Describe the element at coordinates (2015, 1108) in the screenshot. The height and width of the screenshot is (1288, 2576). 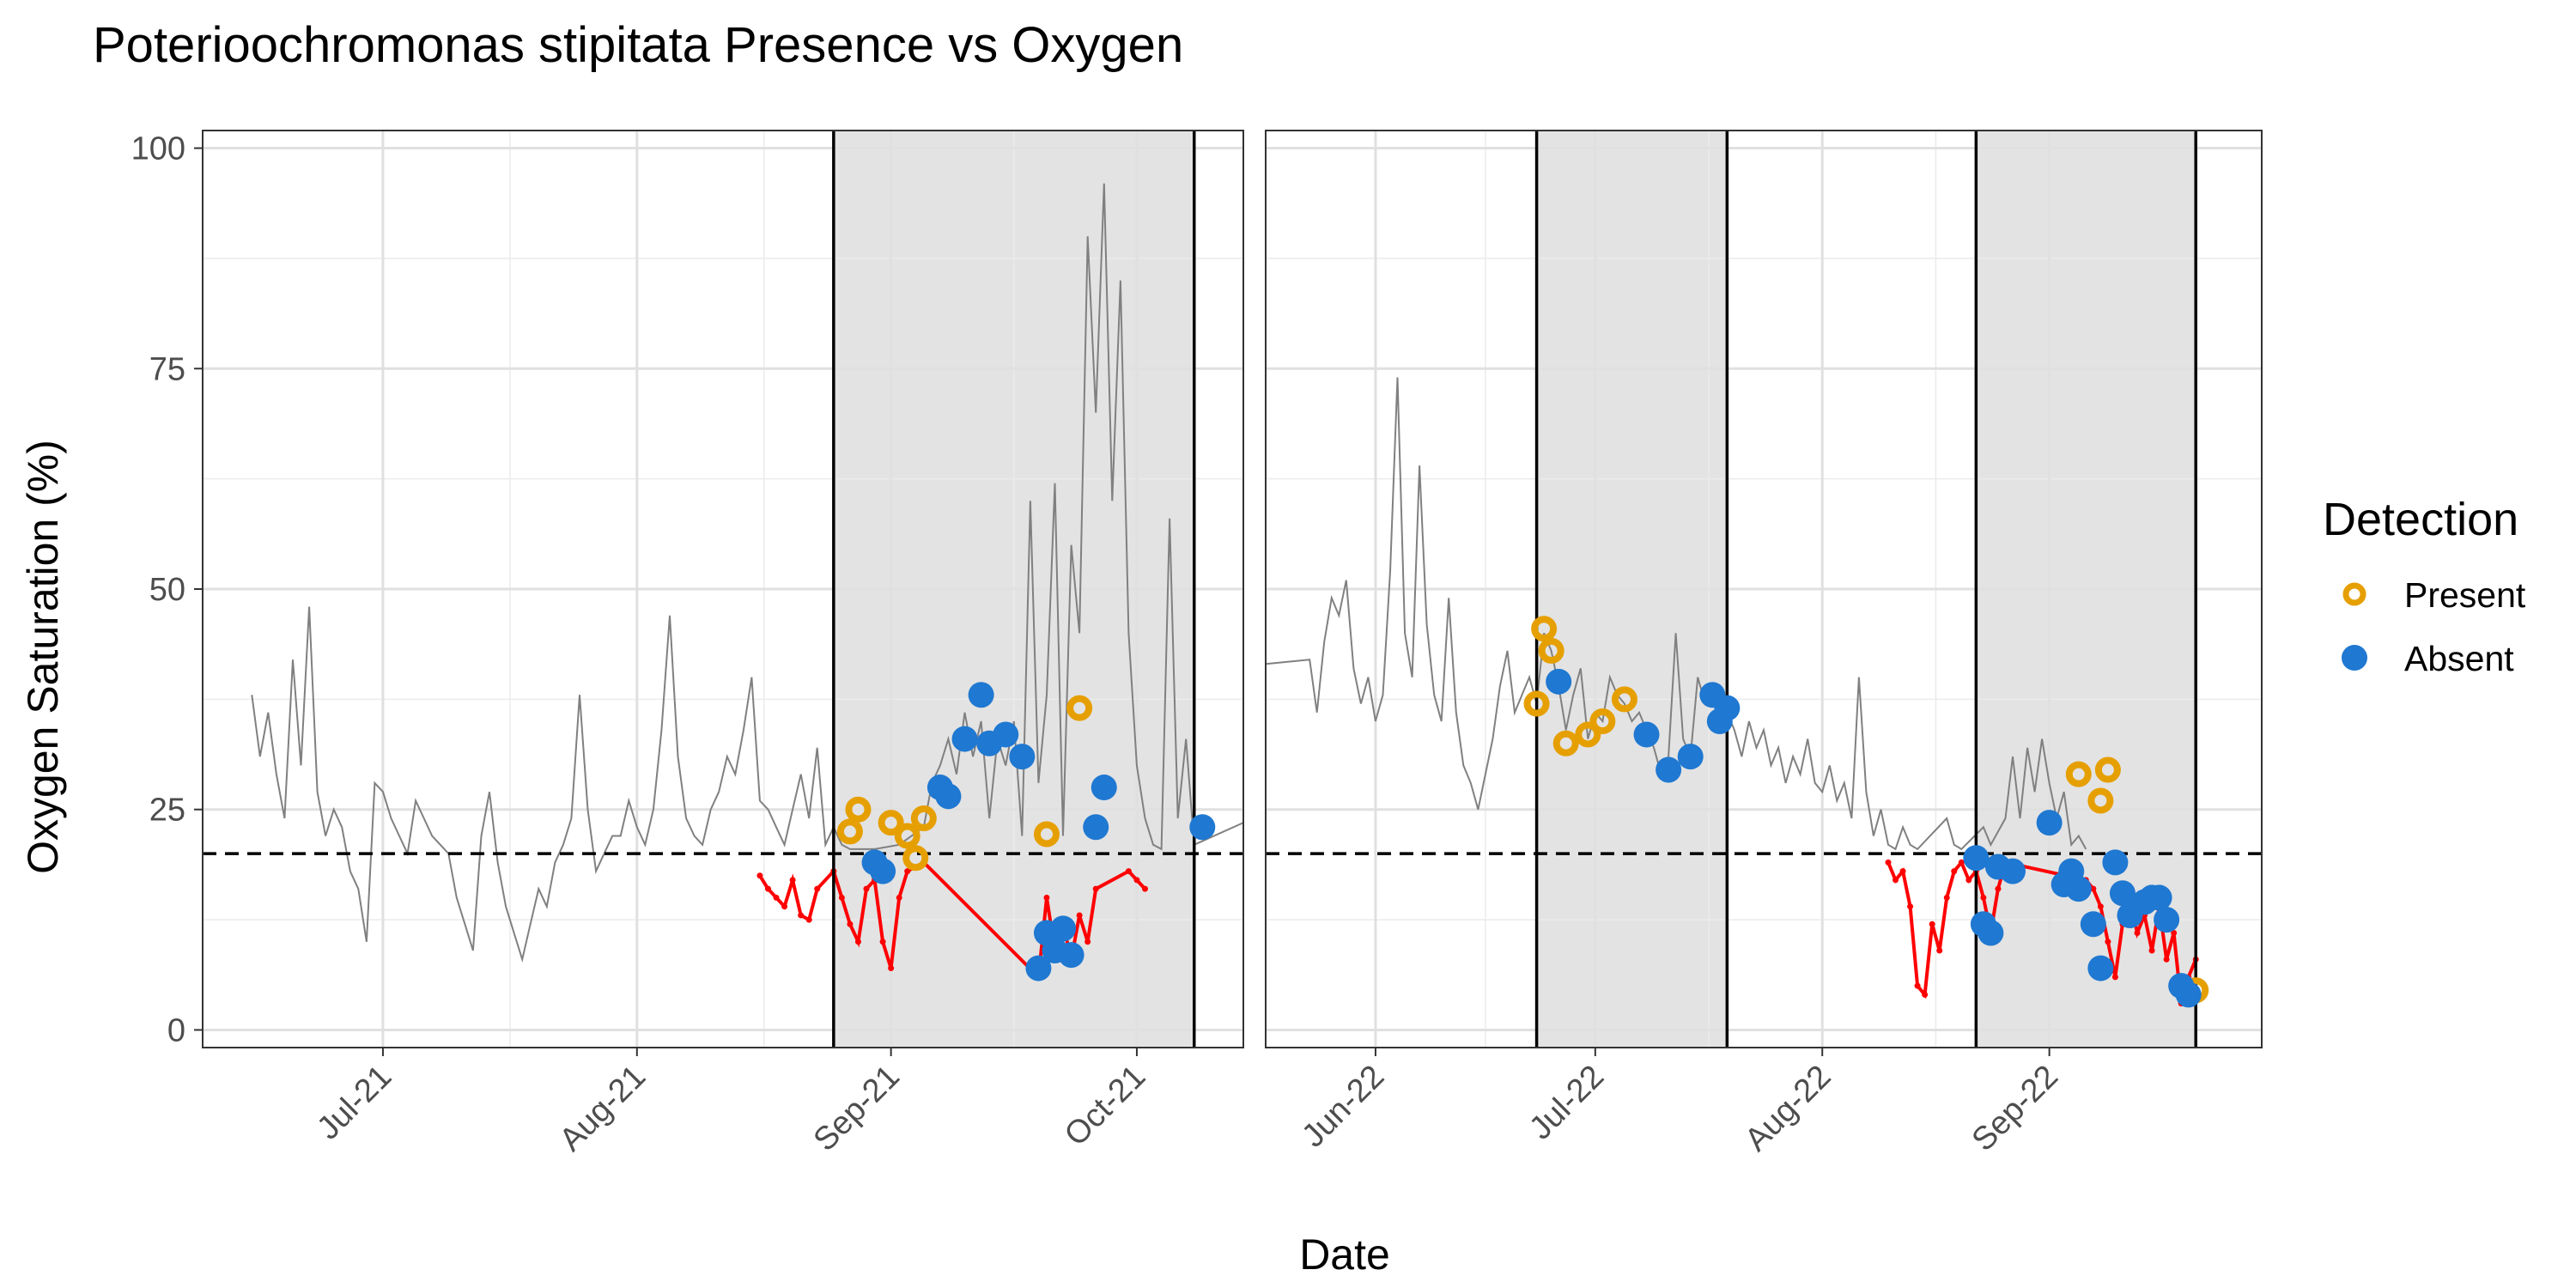
I see `x-tick-label: Sep-22` at that location.